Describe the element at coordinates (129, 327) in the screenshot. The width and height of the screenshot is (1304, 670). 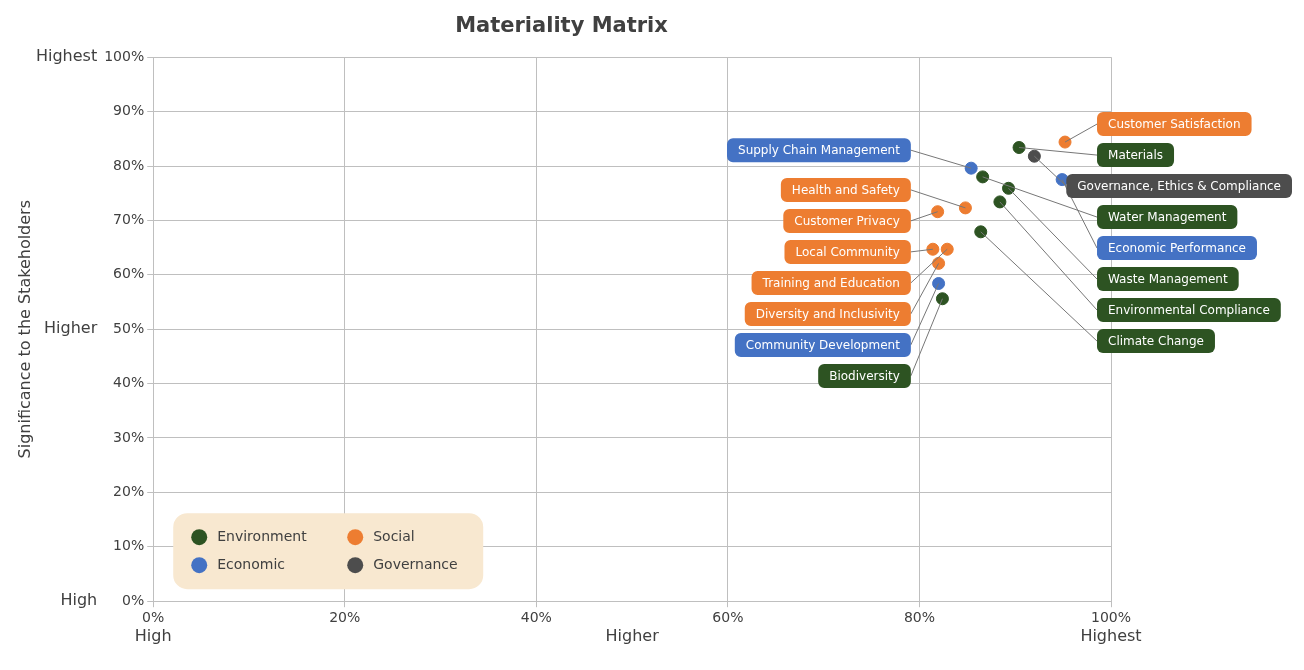
I see `y-tick-label: 50%` at that location.